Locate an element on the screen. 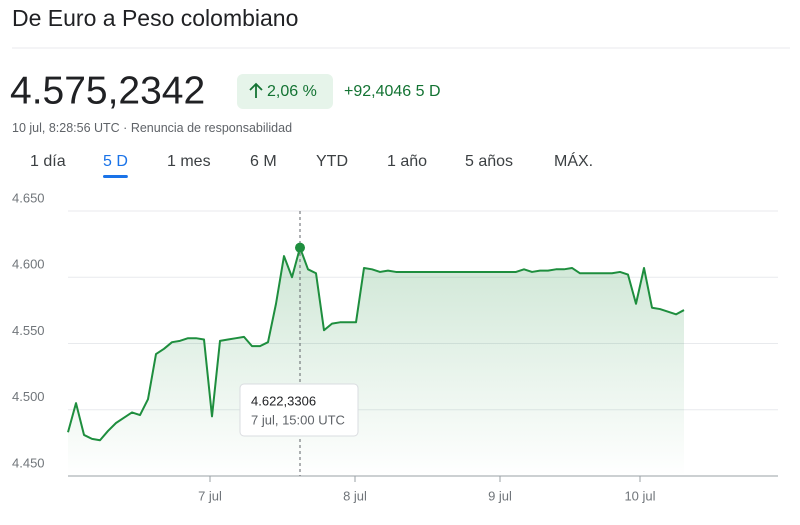  tooltip-value: 4.622,3306 is located at coordinates (283, 400).